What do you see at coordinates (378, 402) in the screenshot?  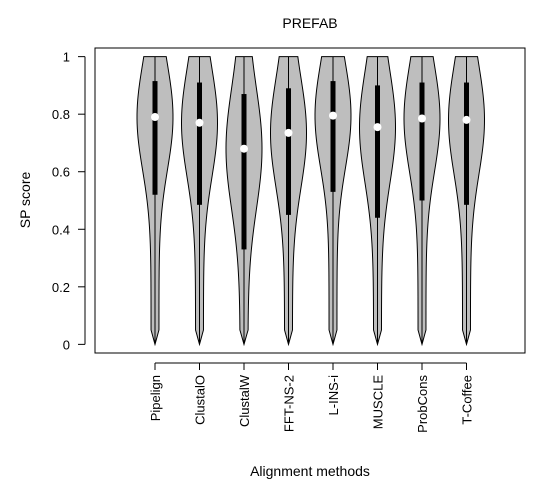 I see `x-tick-label: MUSCLE` at bounding box center [378, 402].